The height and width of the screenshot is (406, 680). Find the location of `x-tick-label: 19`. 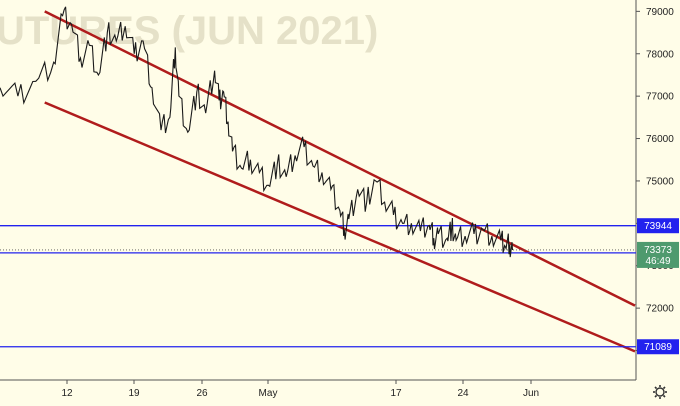

x-tick-label: 19 is located at coordinates (134, 393).